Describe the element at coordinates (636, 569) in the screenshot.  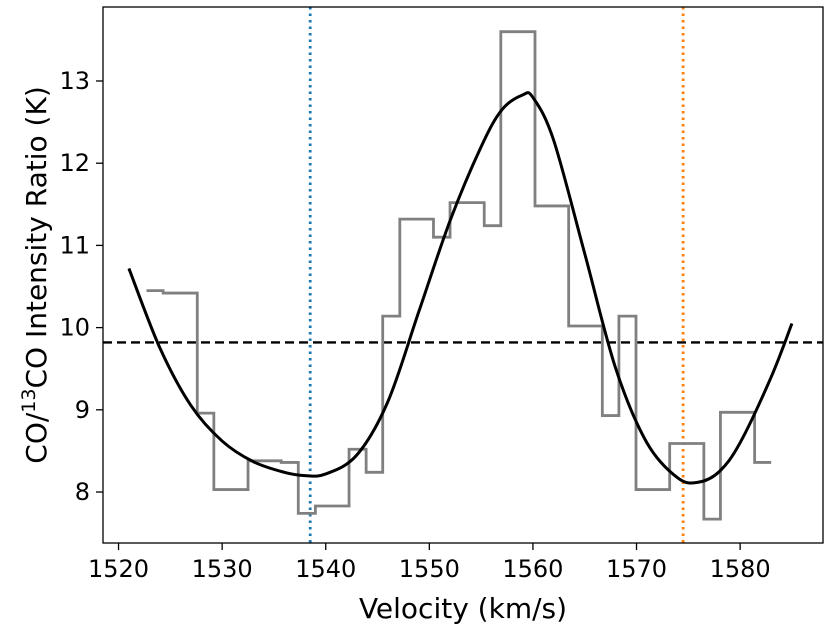
I see `x-tick-label-1570: 1570` at that location.